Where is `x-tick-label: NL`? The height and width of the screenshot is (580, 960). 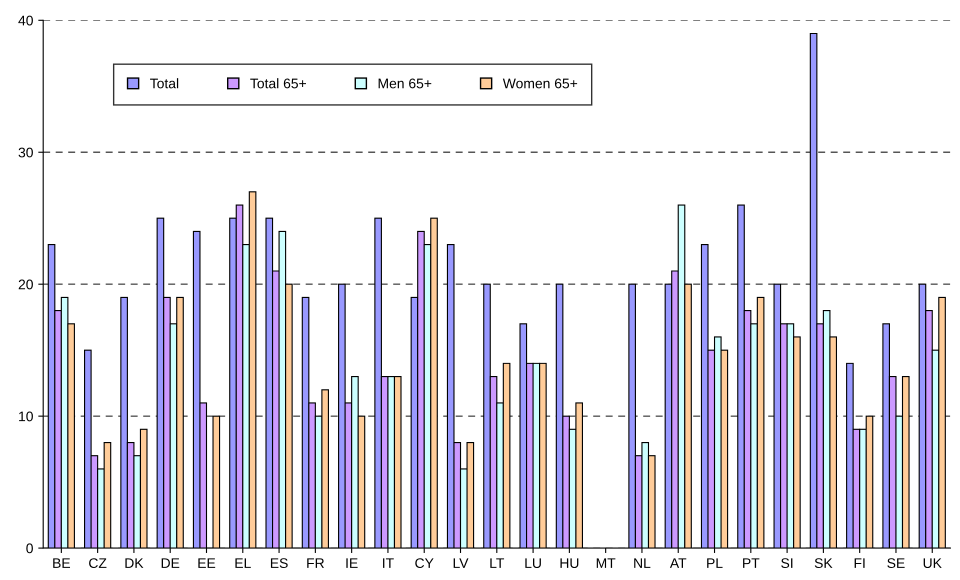 x-tick-label: NL is located at coordinates (642, 563).